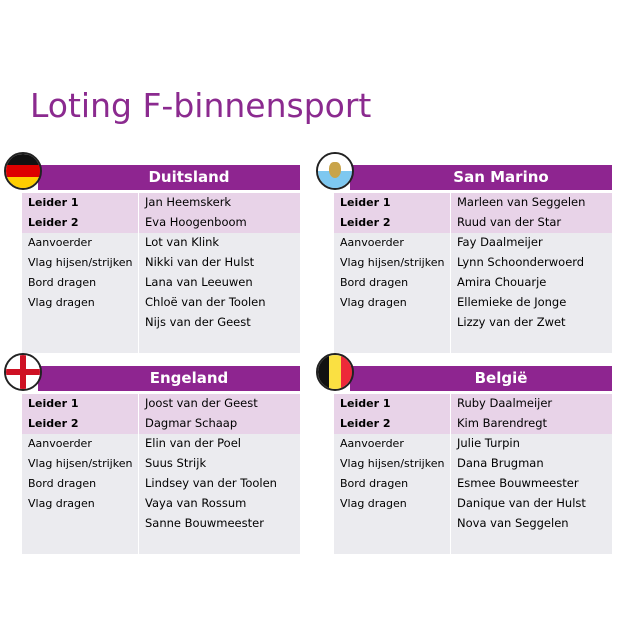 This screenshot has height=636, width=636. I want to click on table-row: Vlag dragen Vaya van Rossum, so click(161, 504).